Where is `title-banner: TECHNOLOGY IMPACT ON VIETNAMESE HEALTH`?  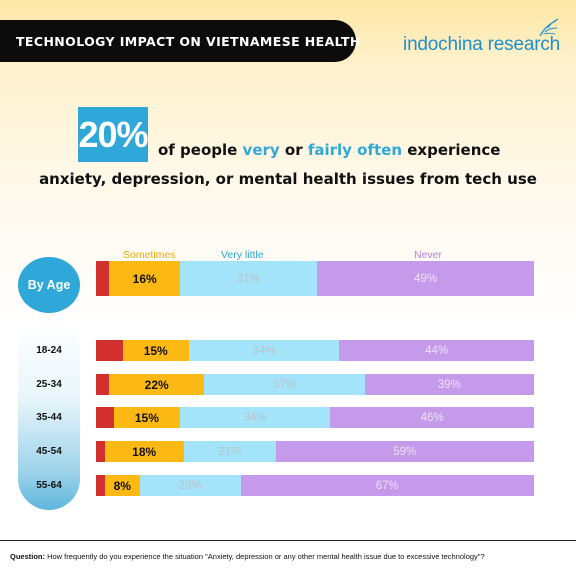 title-banner: TECHNOLOGY IMPACT ON VIETNAMESE HEALTH is located at coordinates (180, 41).